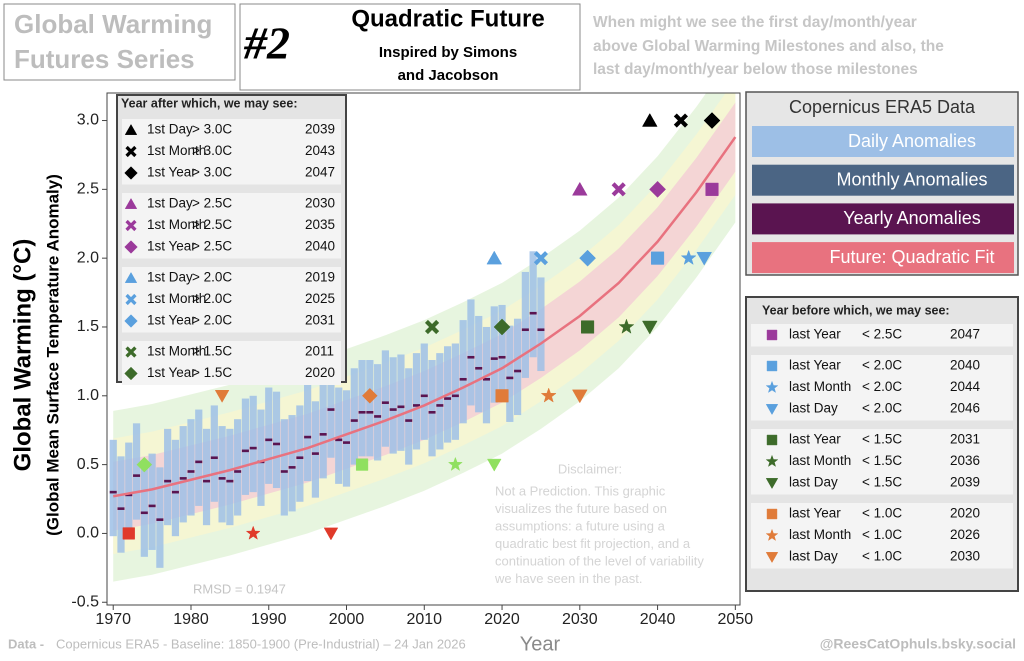  I want to click on chart-subtitle: Inspired by Simons, so click(448, 52).